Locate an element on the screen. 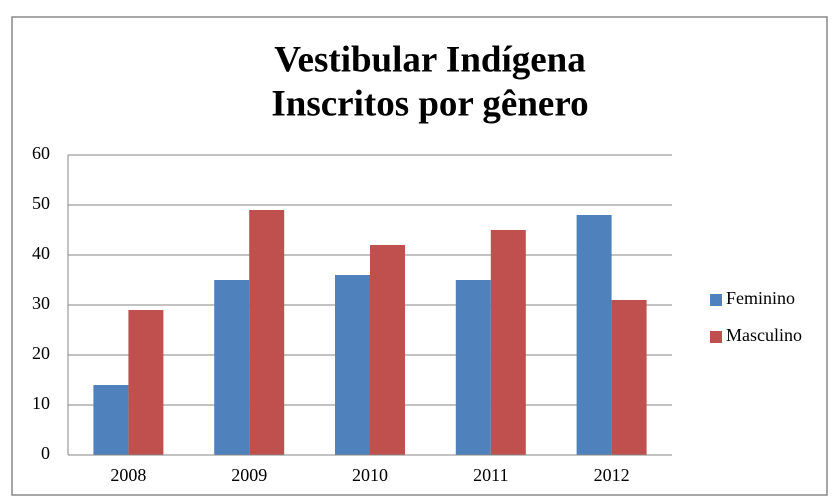 The image size is (835, 499). chart-title: Inscritos por gênero is located at coordinates (429, 103).